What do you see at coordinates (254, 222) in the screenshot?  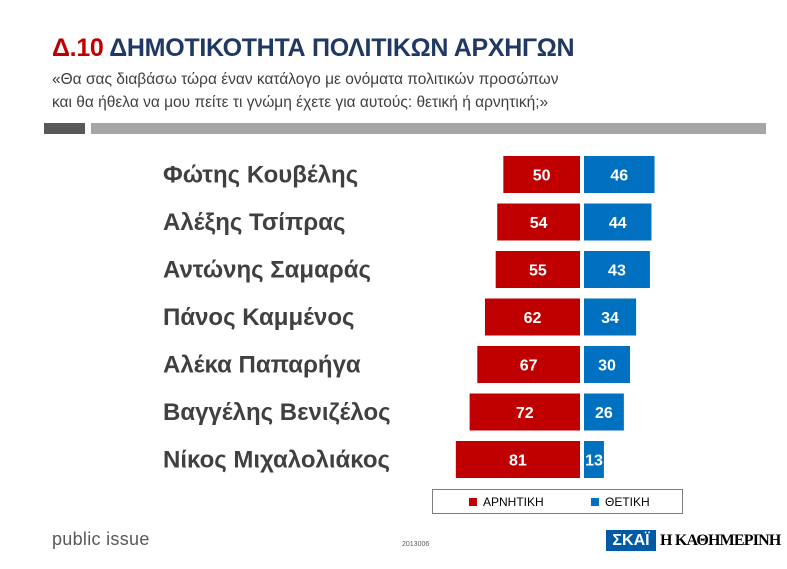 I see `category-label: Αλέξης Τσίπρας` at bounding box center [254, 222].